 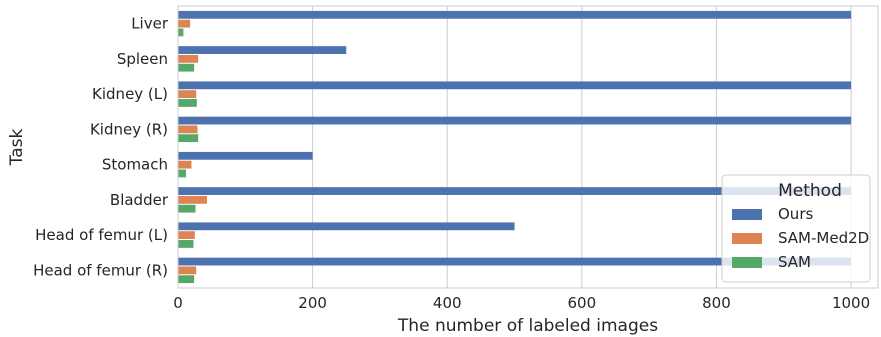 I want to click on bar-sam-bladder, so click(x=187, y=208).